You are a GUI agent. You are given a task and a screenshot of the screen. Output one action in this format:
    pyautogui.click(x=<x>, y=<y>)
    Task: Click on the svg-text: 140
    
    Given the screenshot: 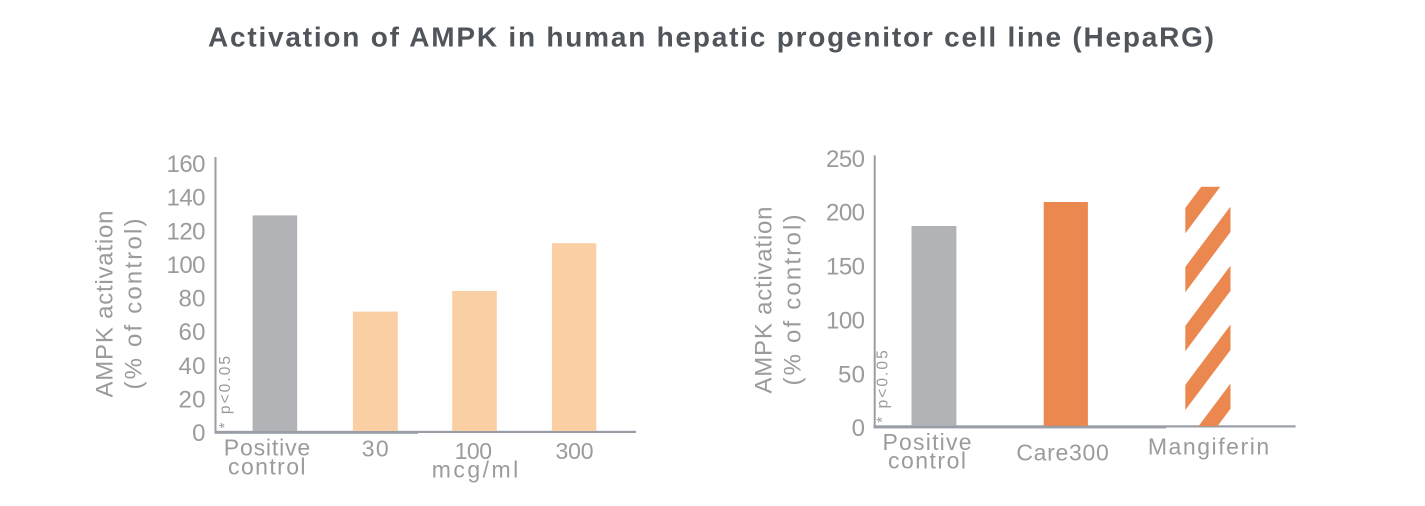 What is the action you would take?
    pyautogui.click(x=186, y=198)
    